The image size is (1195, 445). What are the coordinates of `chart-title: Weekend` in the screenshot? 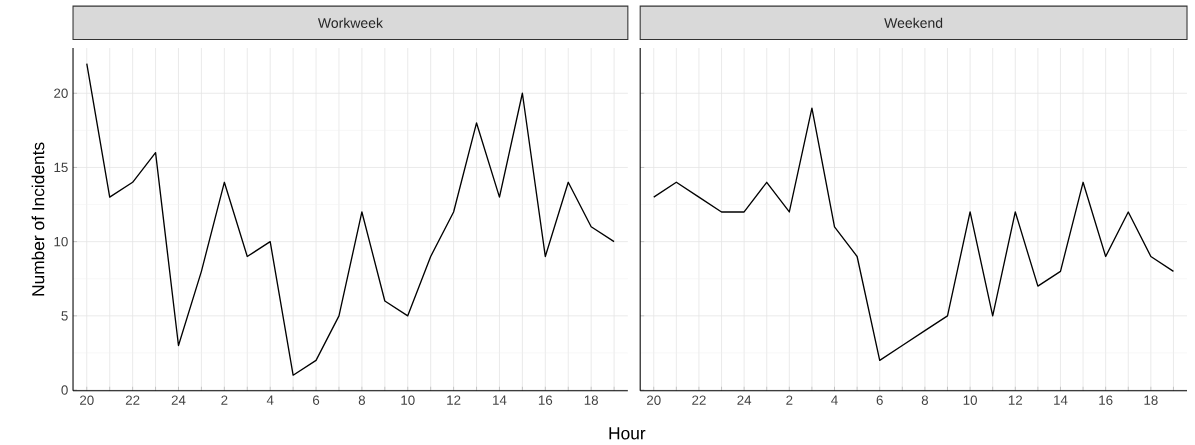 It's located at (913, 22).